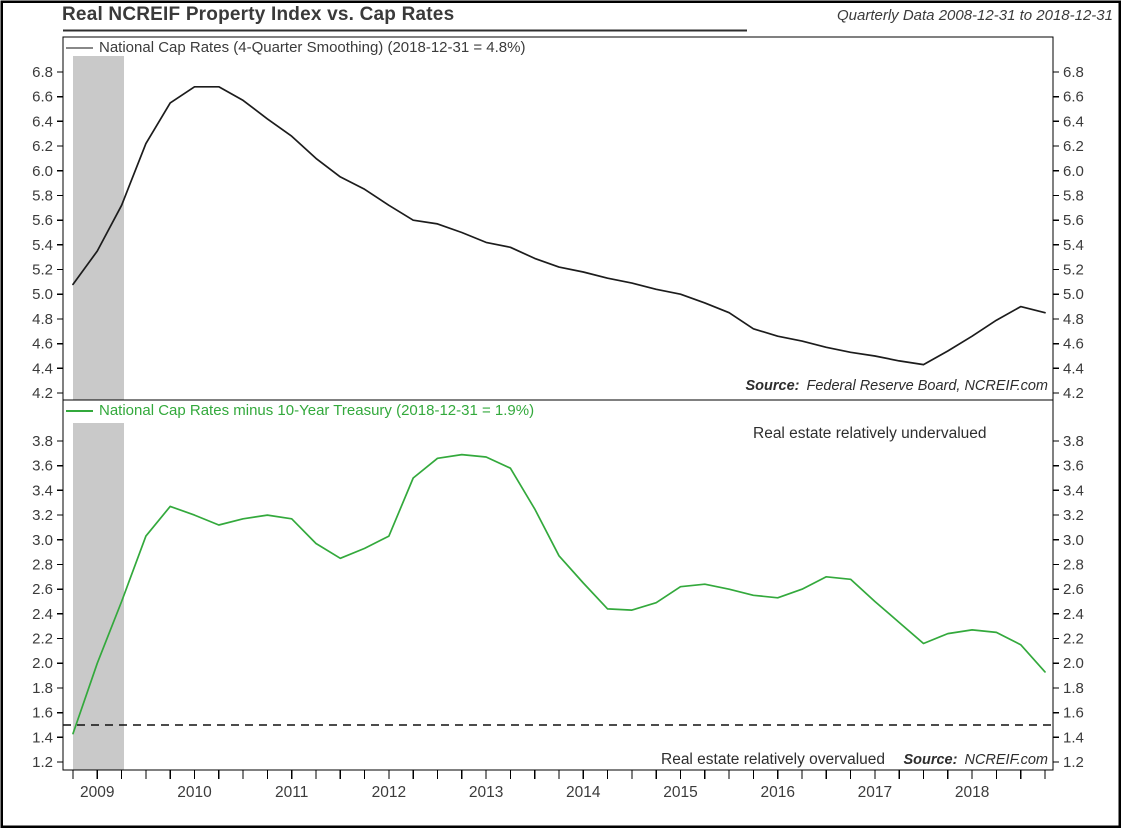 This screenshot has width=1121, height=828. I want to click on x-tick-label: 2017, so click(875, 792).